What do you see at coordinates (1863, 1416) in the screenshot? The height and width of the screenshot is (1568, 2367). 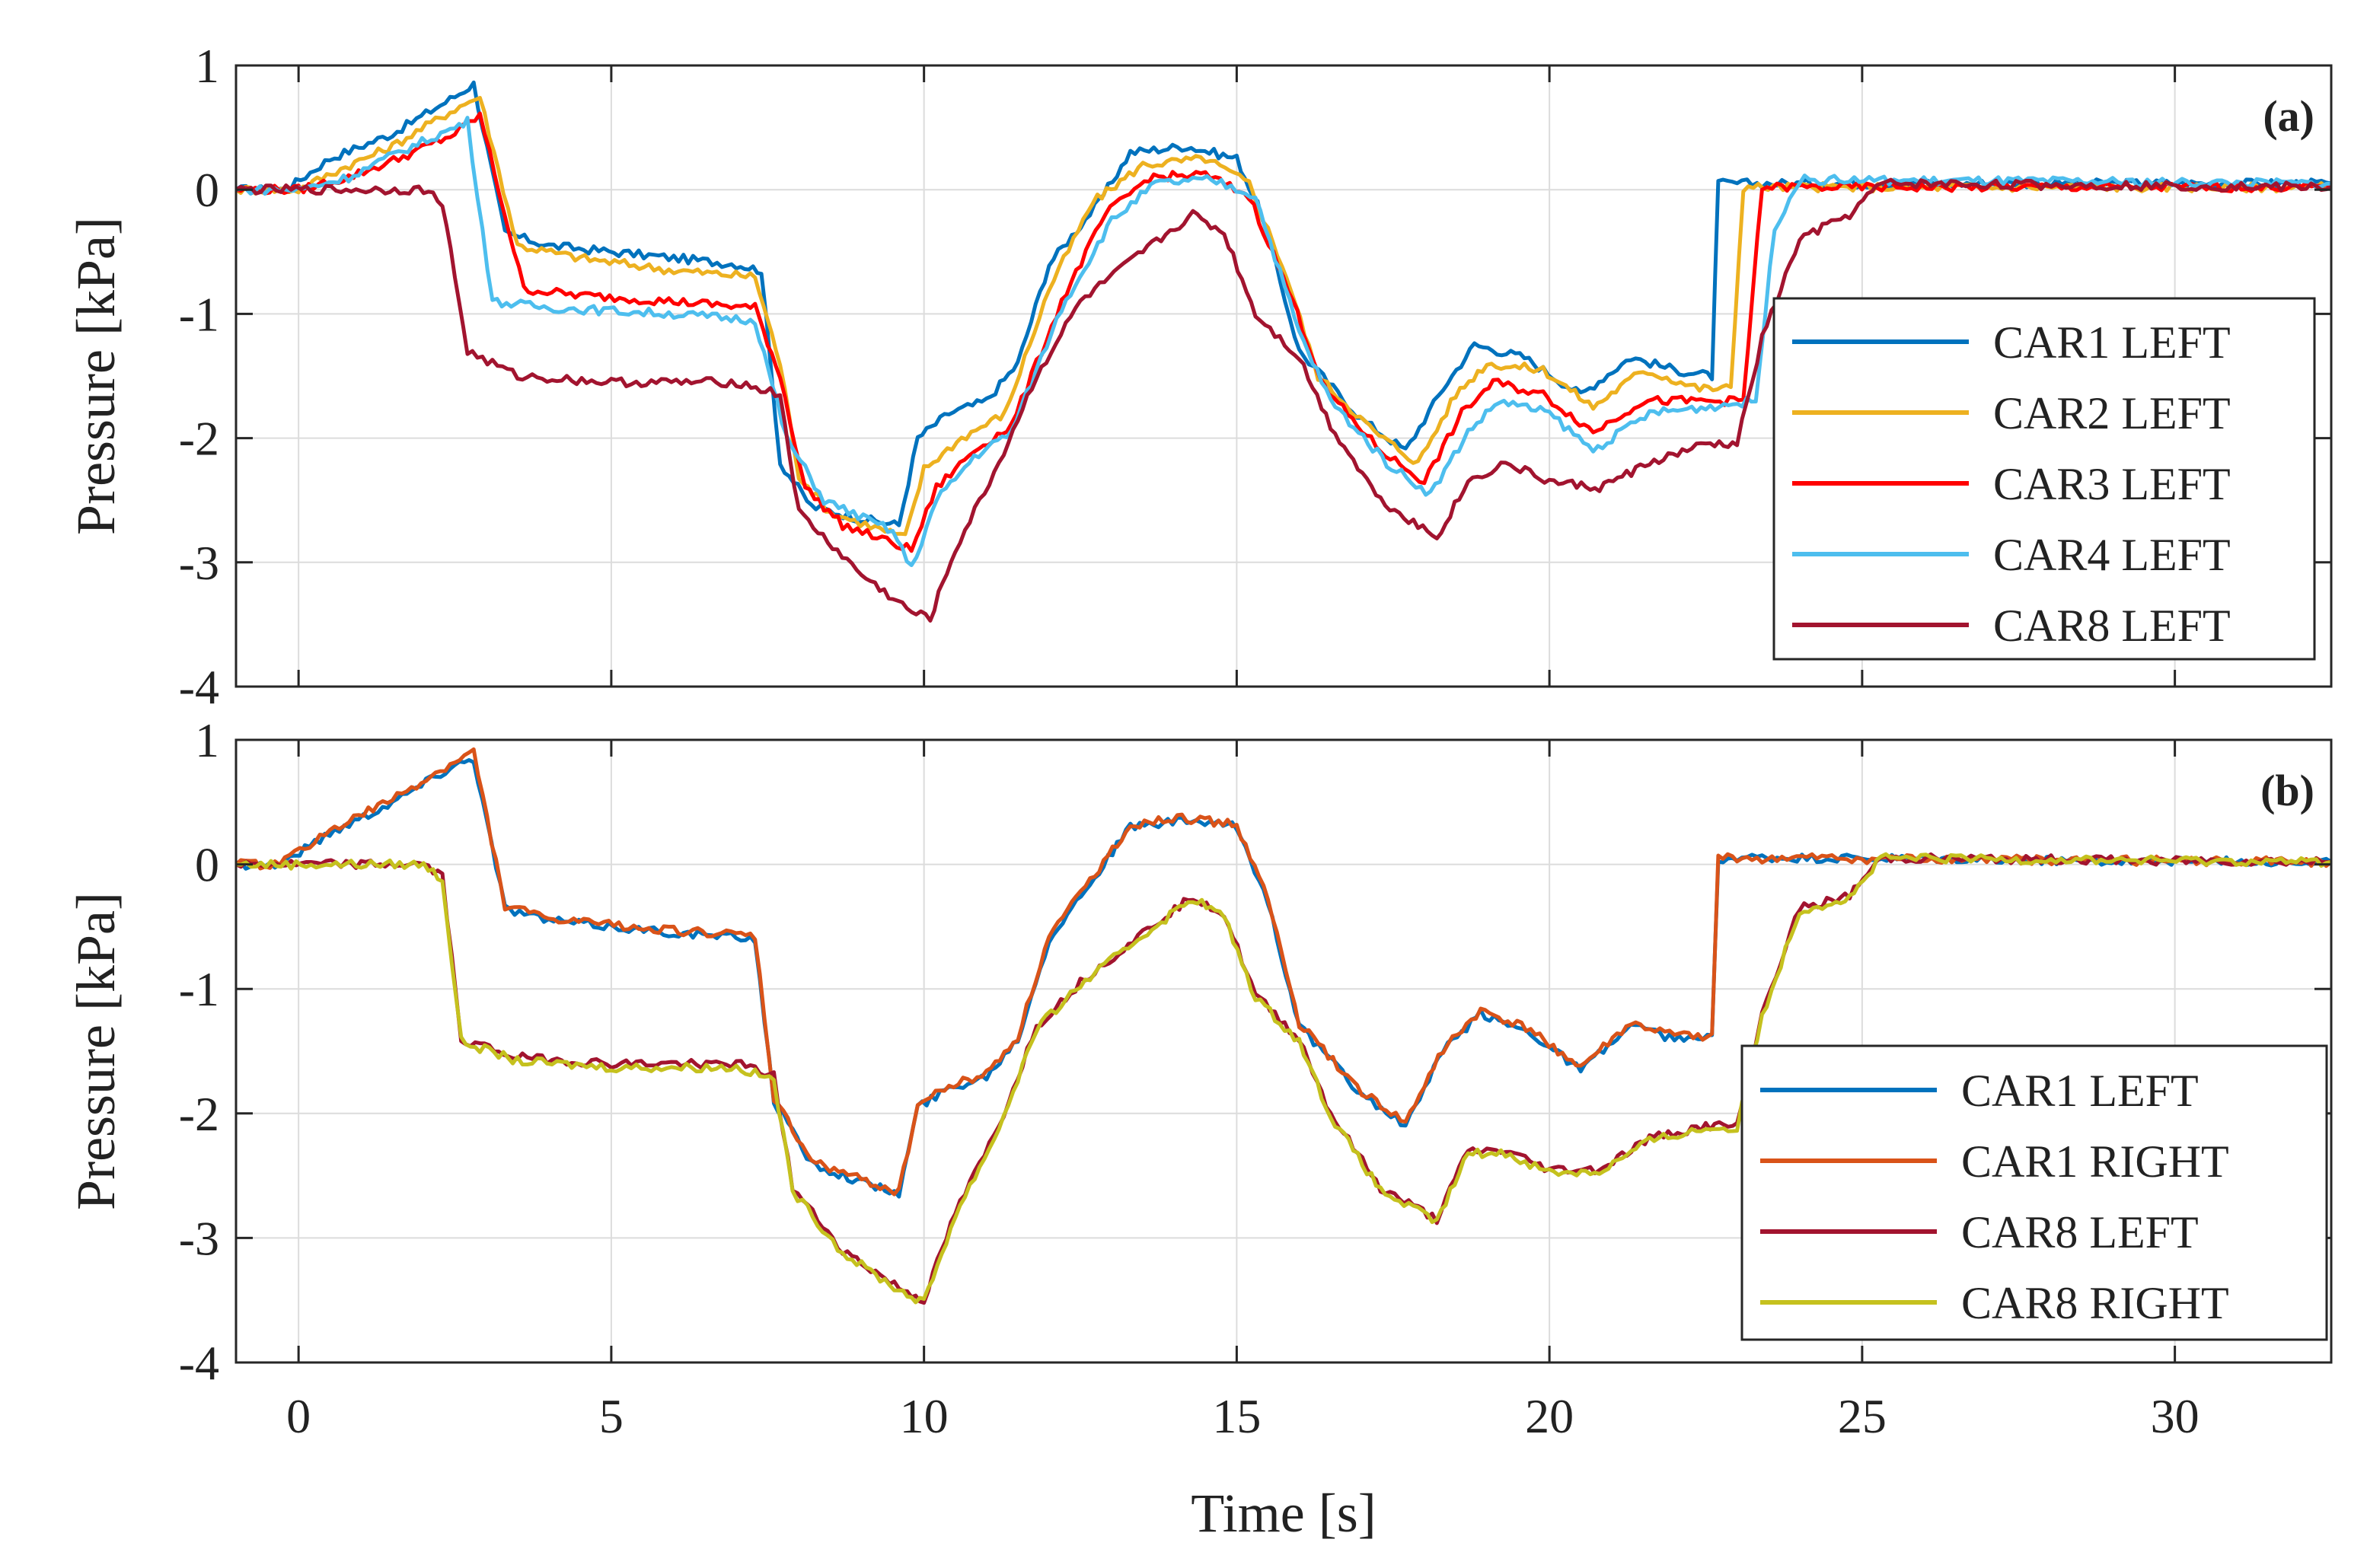 I see `panel-b-xtick-label-5: 25` at bounding box center [1863, 1416].